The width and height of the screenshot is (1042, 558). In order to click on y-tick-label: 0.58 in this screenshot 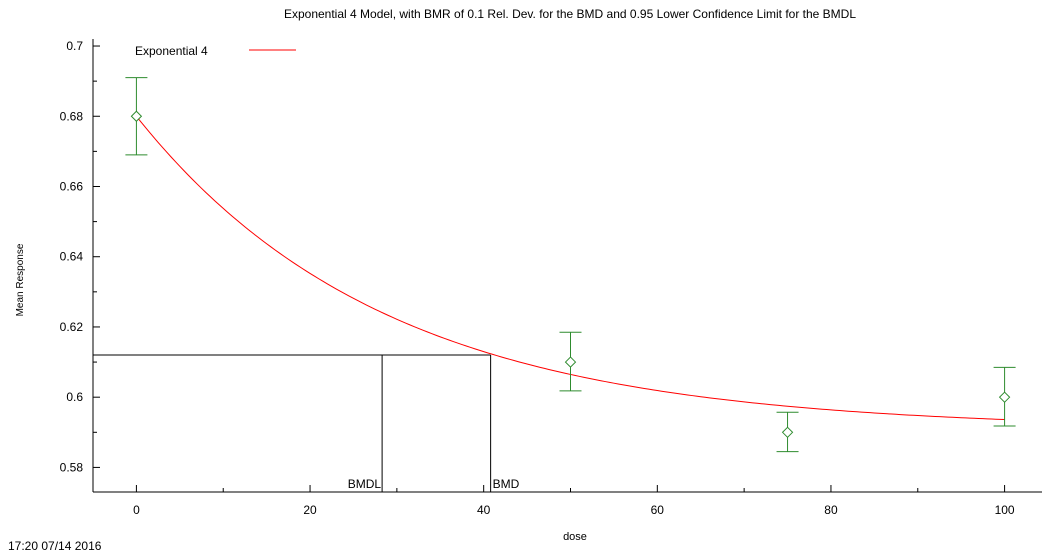, I will do `click(72, 467)`.